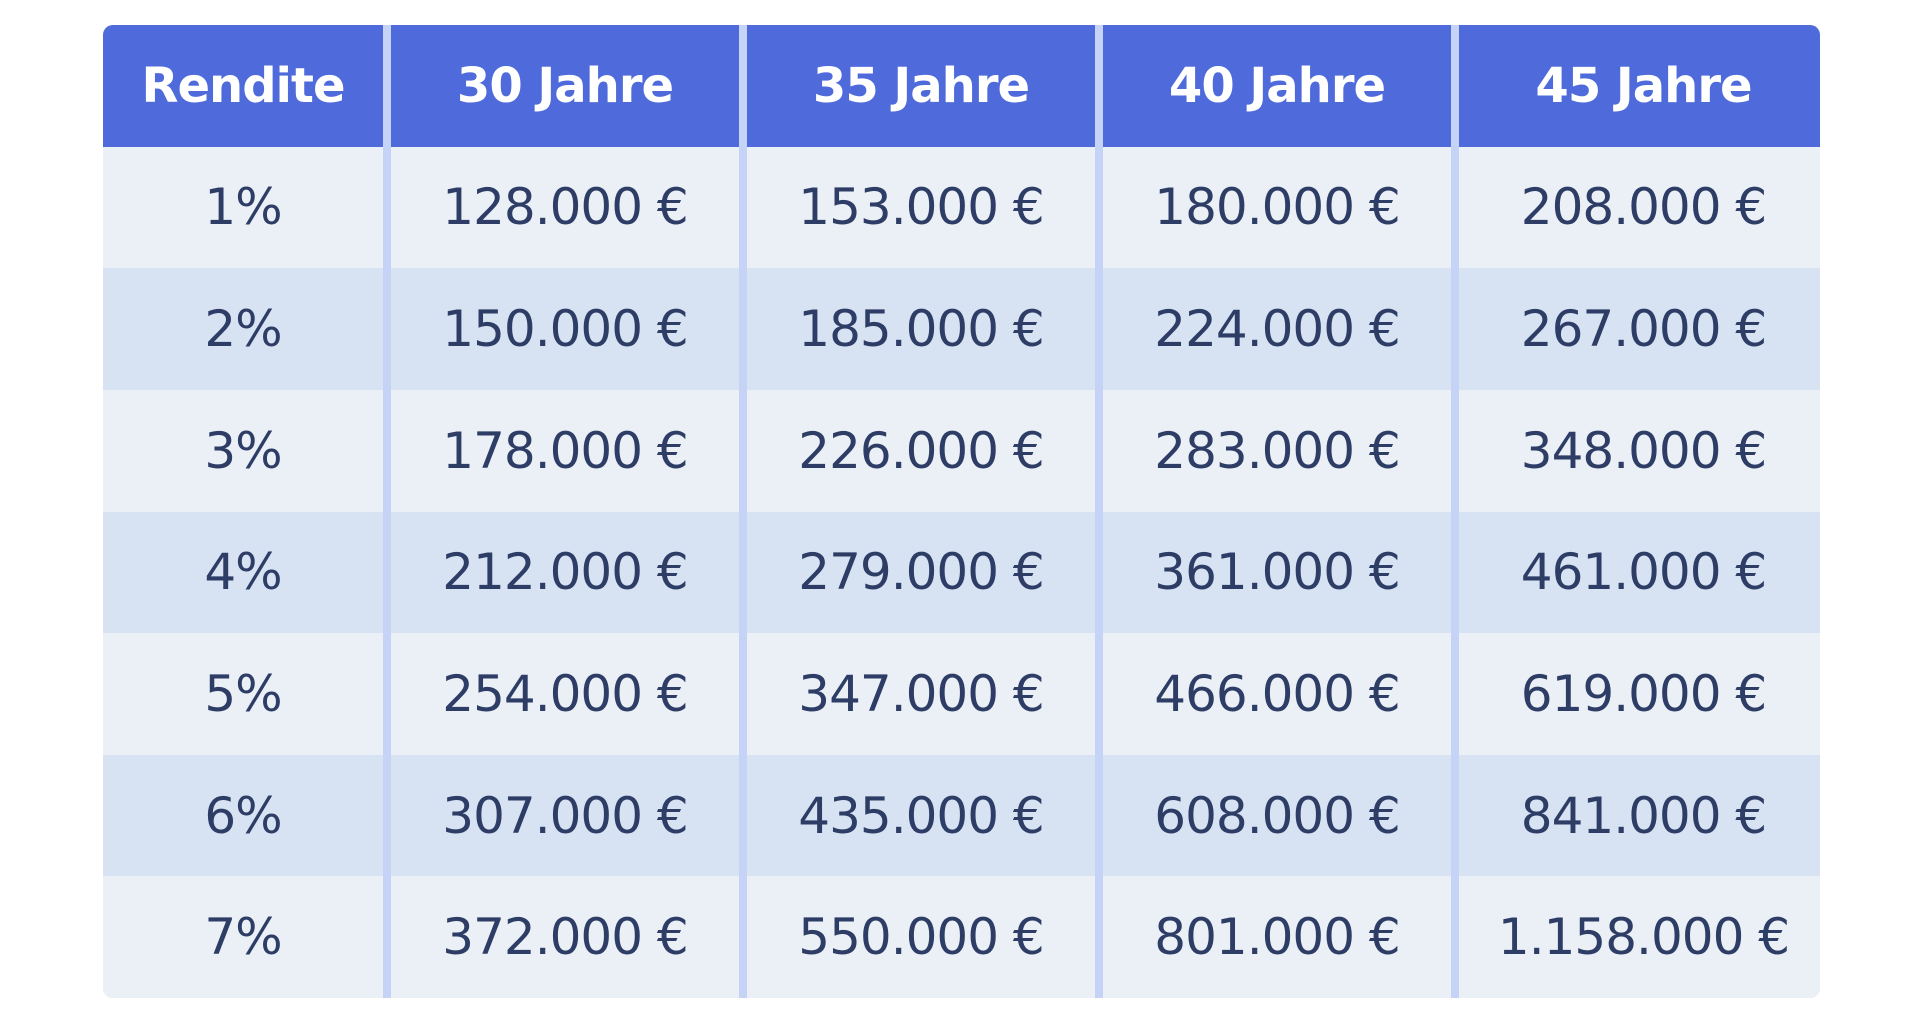  Describe the element at coordinates (921, 329) in the screenshot. I see `cell-35-jahre: 185.000 €` at that location.